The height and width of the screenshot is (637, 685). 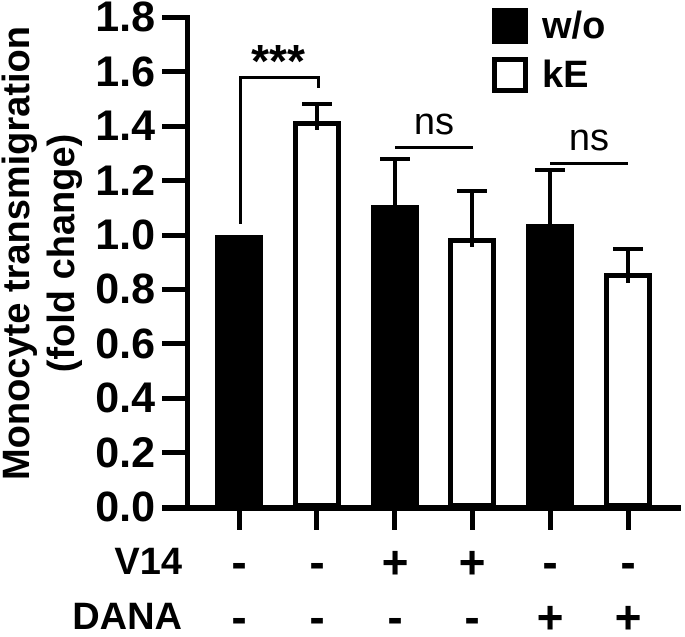 What do you see at coordinates (125, 72) in the screenshot?
I see `y-axis-tick-label: 1.6` at bounding box center [125, 72].